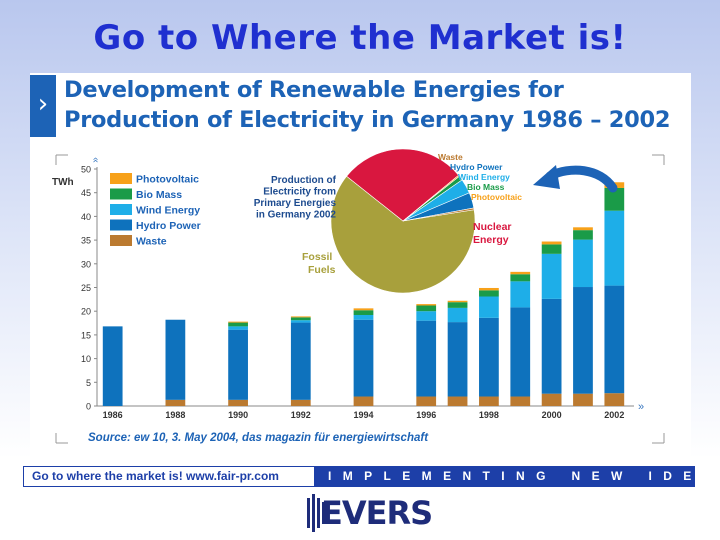 The width and height of the screenshot is (720, 540). What do you see at coordinates (159, 195) in the screenshot?
I see `legend-label: Bio Mass` at bounding box center [159, 195].